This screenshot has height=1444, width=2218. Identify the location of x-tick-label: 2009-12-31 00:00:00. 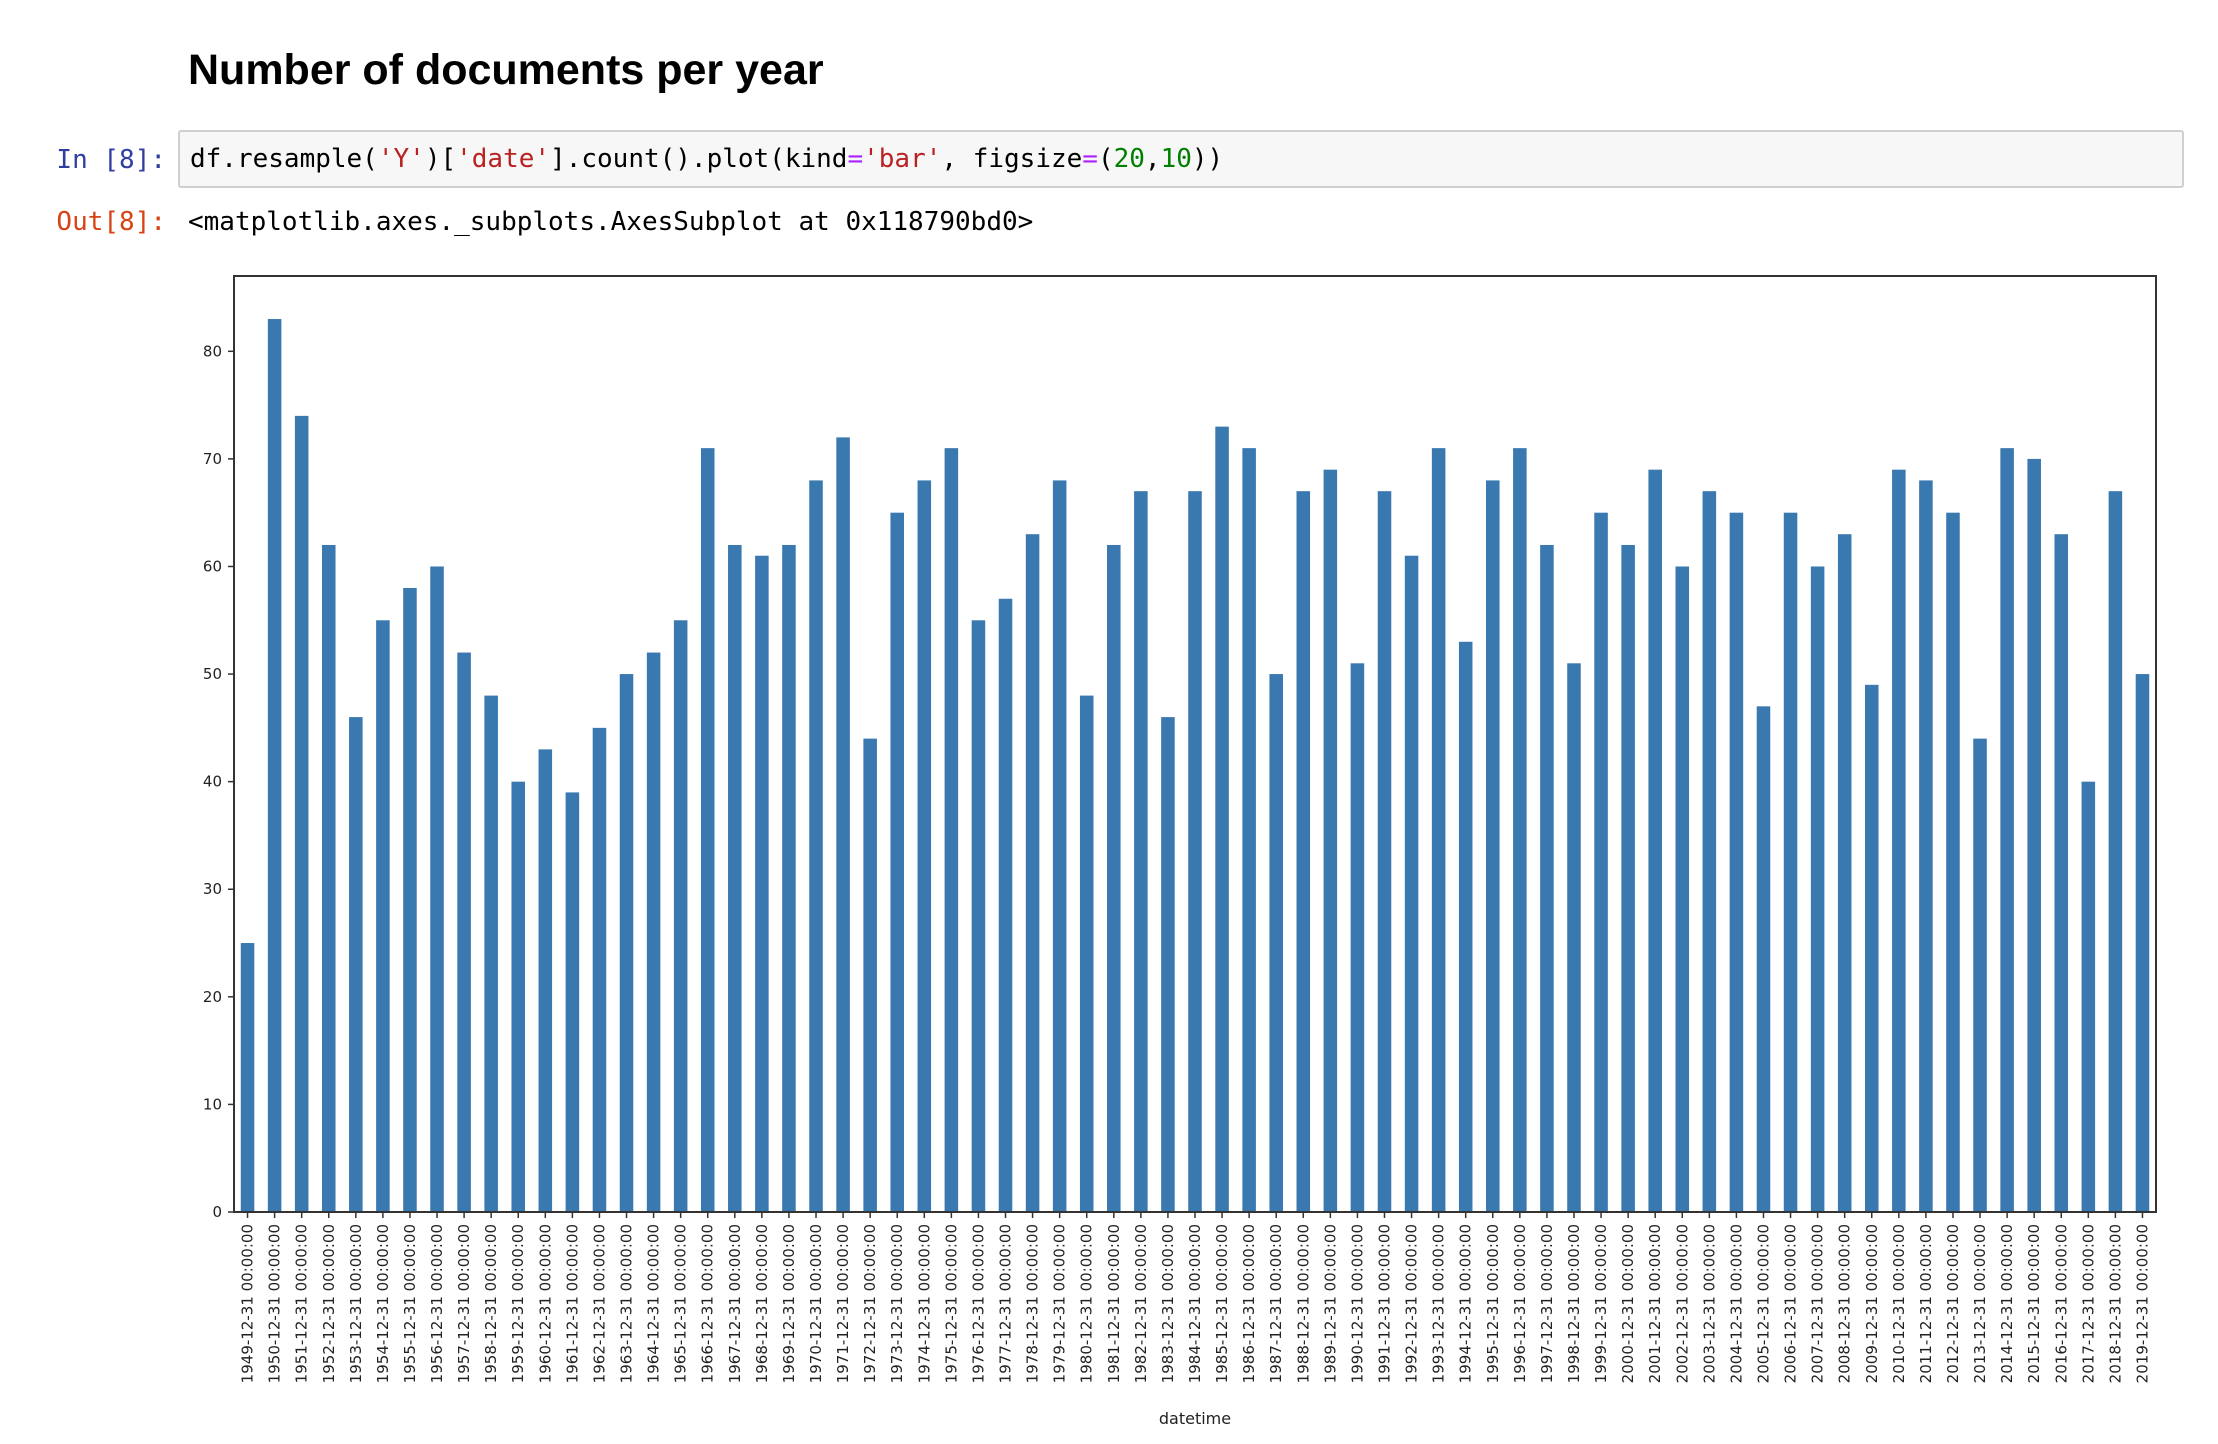
(1872, 1303).